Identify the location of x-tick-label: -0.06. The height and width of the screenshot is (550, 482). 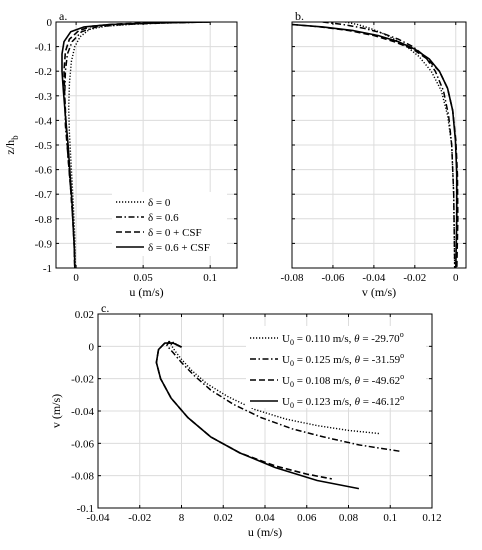
(332, 278).